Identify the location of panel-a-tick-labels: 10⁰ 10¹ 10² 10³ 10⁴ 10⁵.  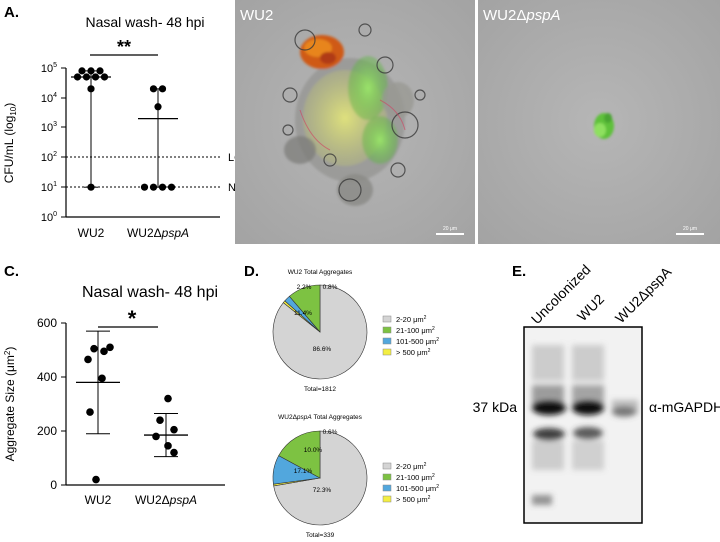
(49, 143).